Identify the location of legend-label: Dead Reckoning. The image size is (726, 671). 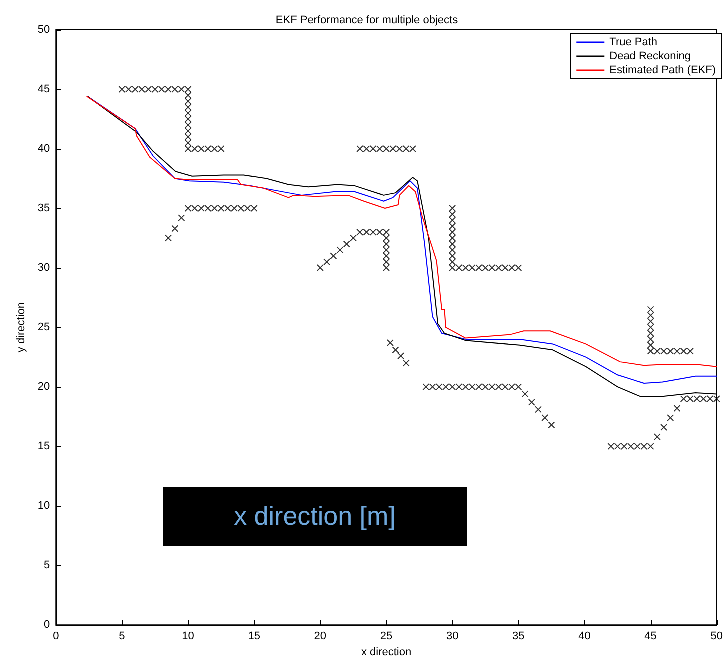
(650, 56).